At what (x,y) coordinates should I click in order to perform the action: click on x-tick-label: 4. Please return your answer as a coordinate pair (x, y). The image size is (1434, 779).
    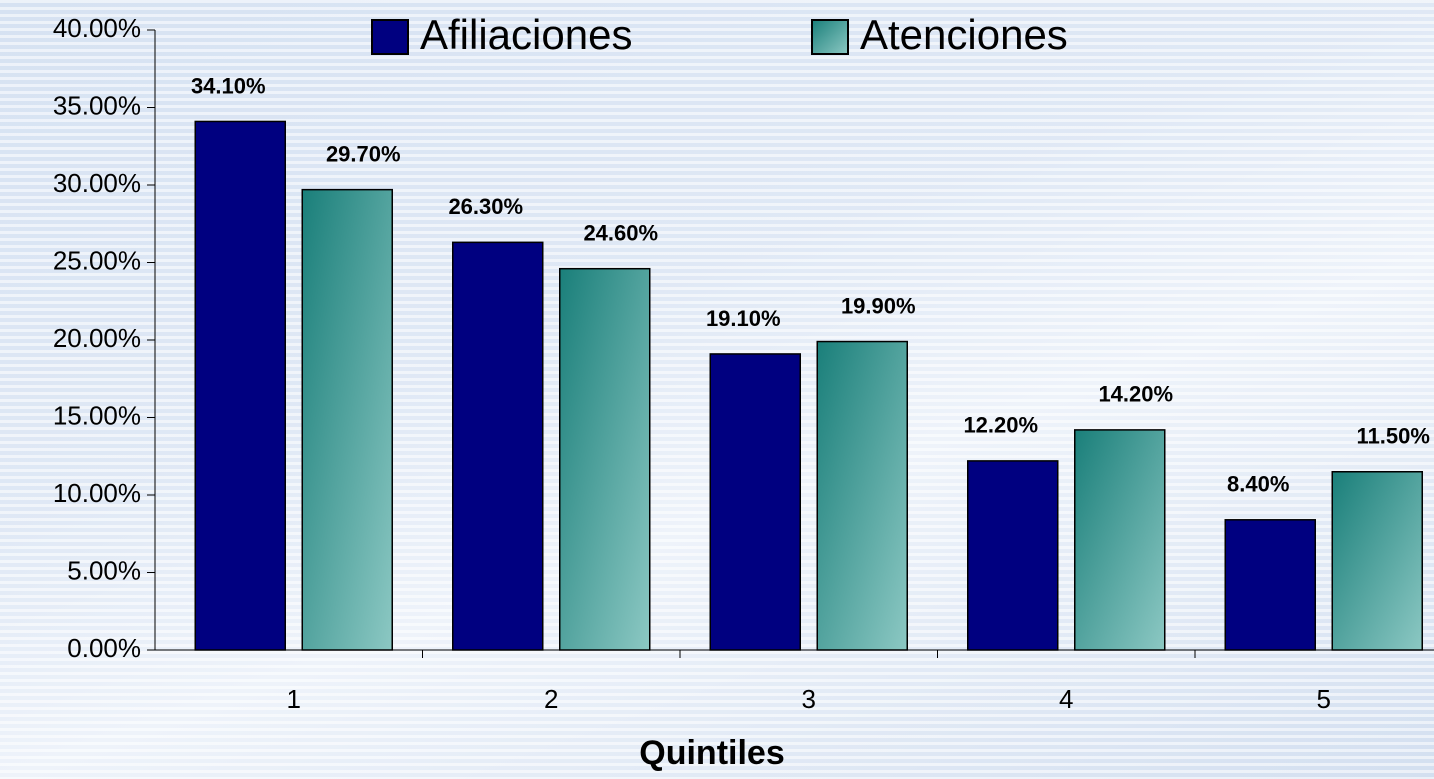
    Looking at the image, I should click on (1066, 699).